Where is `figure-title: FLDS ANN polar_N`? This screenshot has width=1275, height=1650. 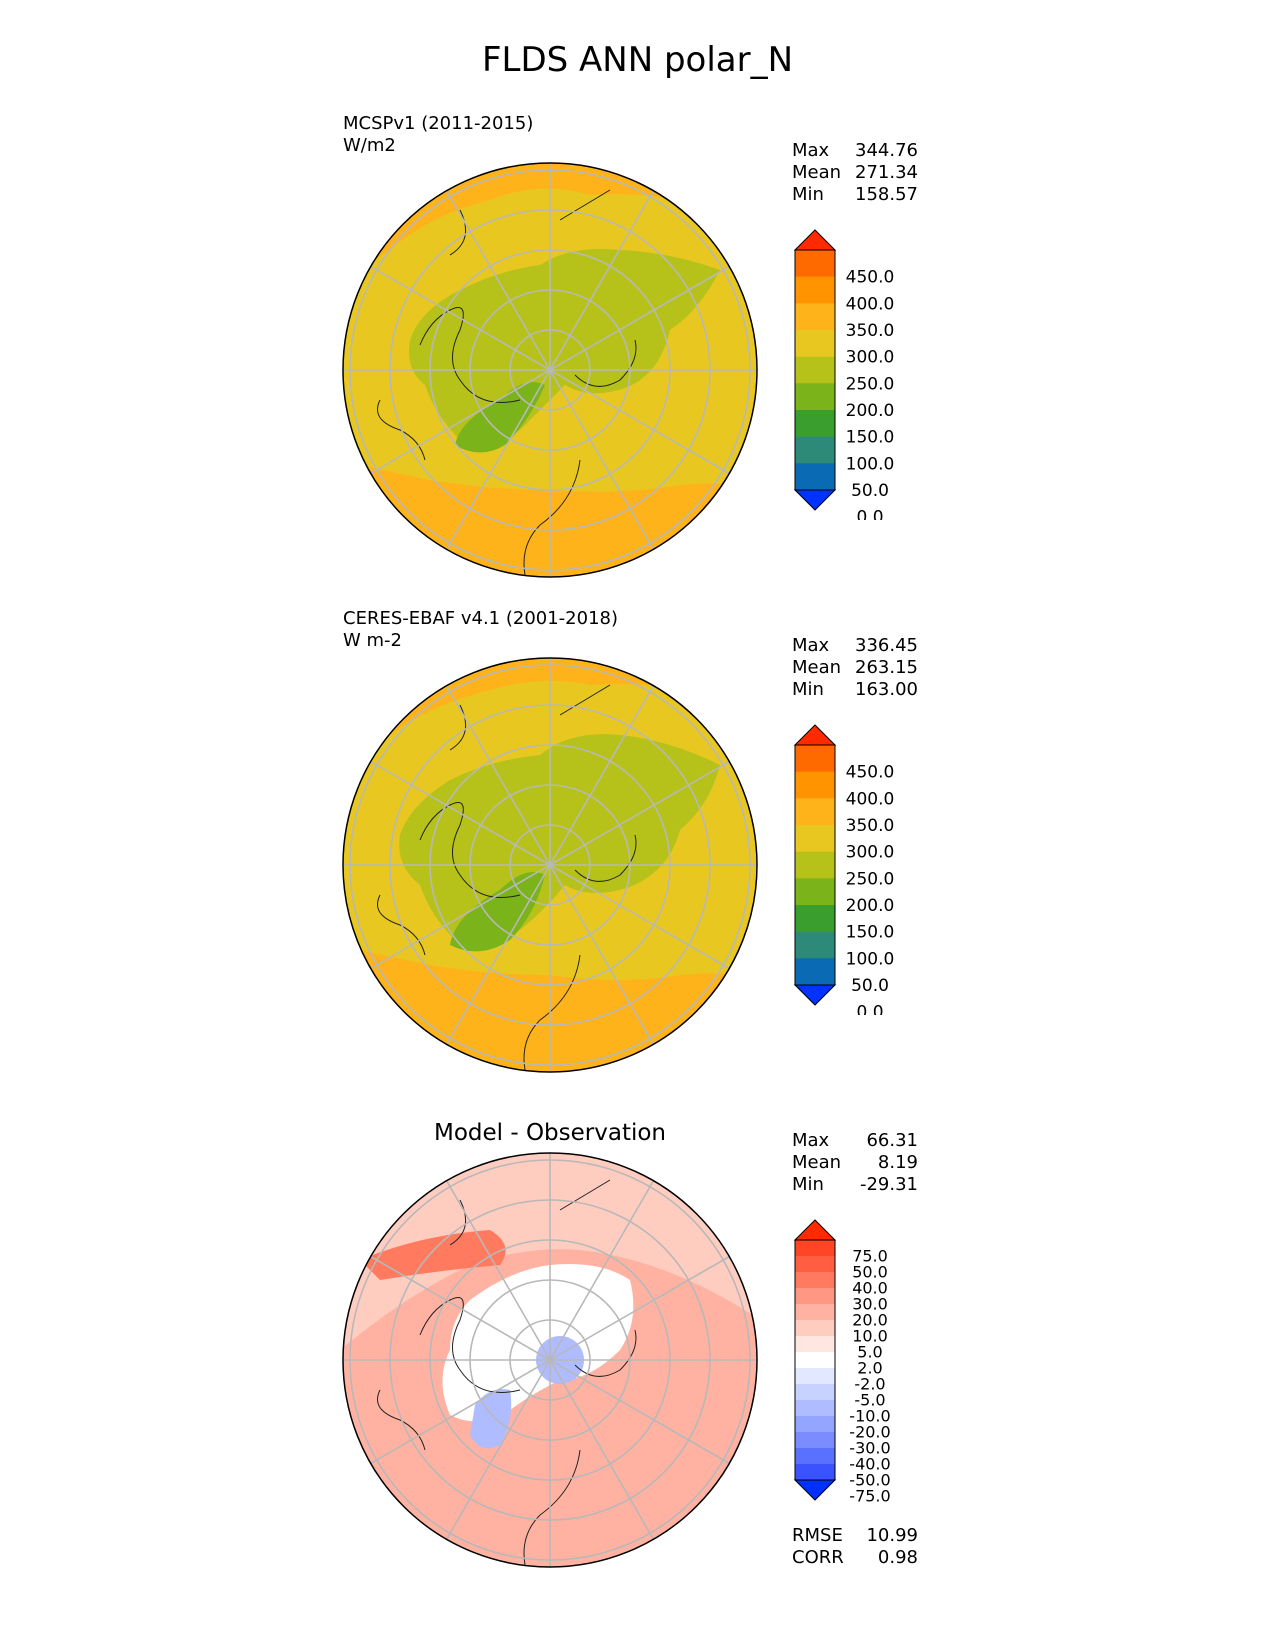
figure-title: FLDS ANN polar_N is located at coordinates (637, 60).